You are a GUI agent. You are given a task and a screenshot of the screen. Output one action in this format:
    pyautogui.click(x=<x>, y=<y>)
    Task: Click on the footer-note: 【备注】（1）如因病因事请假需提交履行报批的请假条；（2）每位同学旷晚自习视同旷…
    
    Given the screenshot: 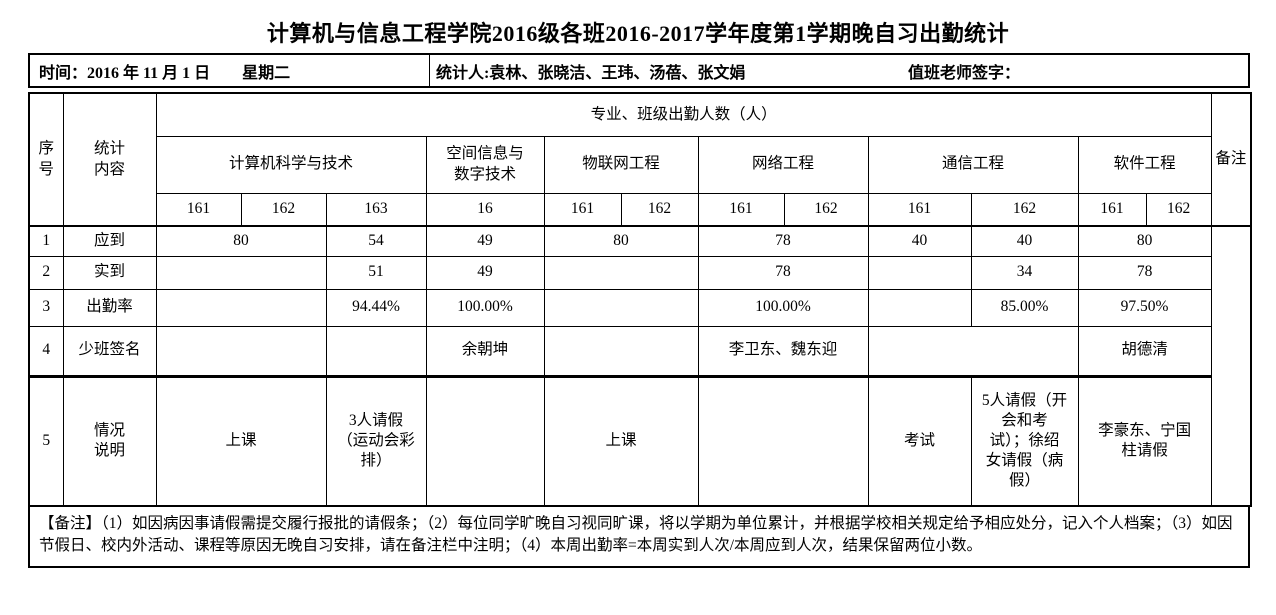 What is the action you would take?
    pyautogui.click(x=639, y=537)
    